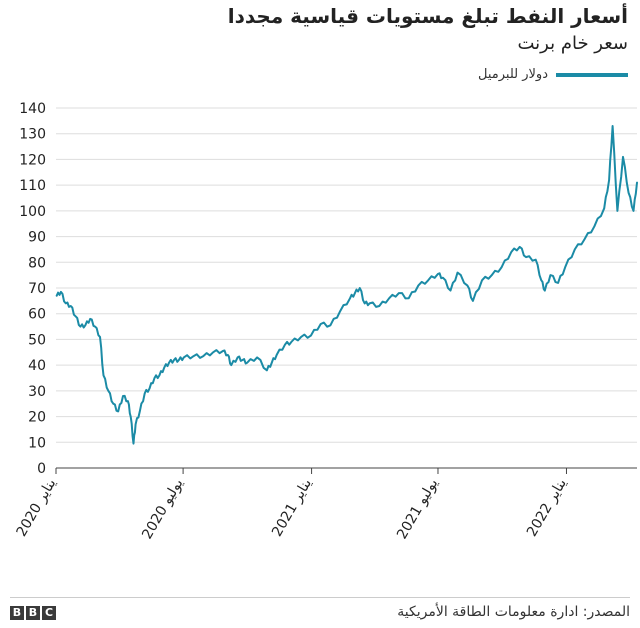 This screenshot has width=640, height=628. Describe the element at coordinates (32, 186) in the screenshot. I see `y-tick-label: 110` at that location.